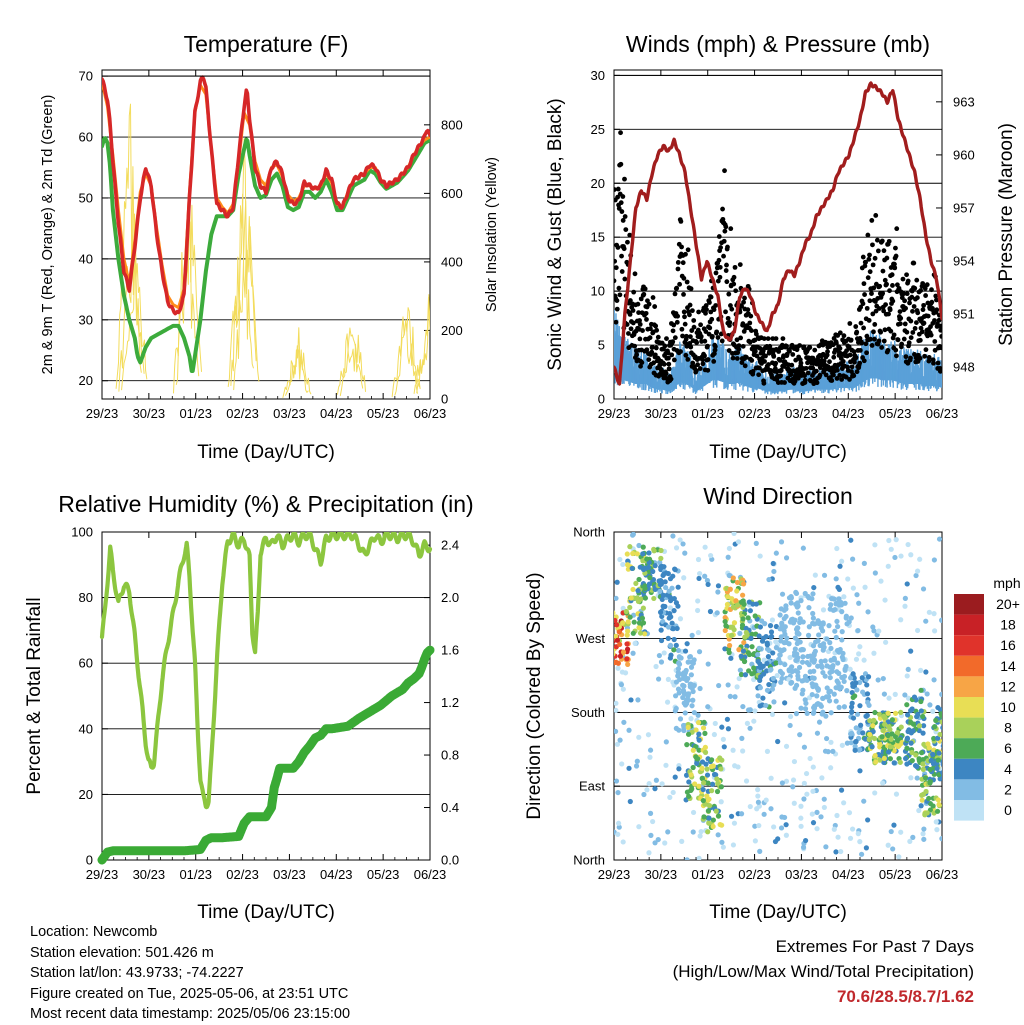 This screenshot has height=1025, width=1024. I want to click on temperature-ytick-right-label: 0, so click(444, 399).